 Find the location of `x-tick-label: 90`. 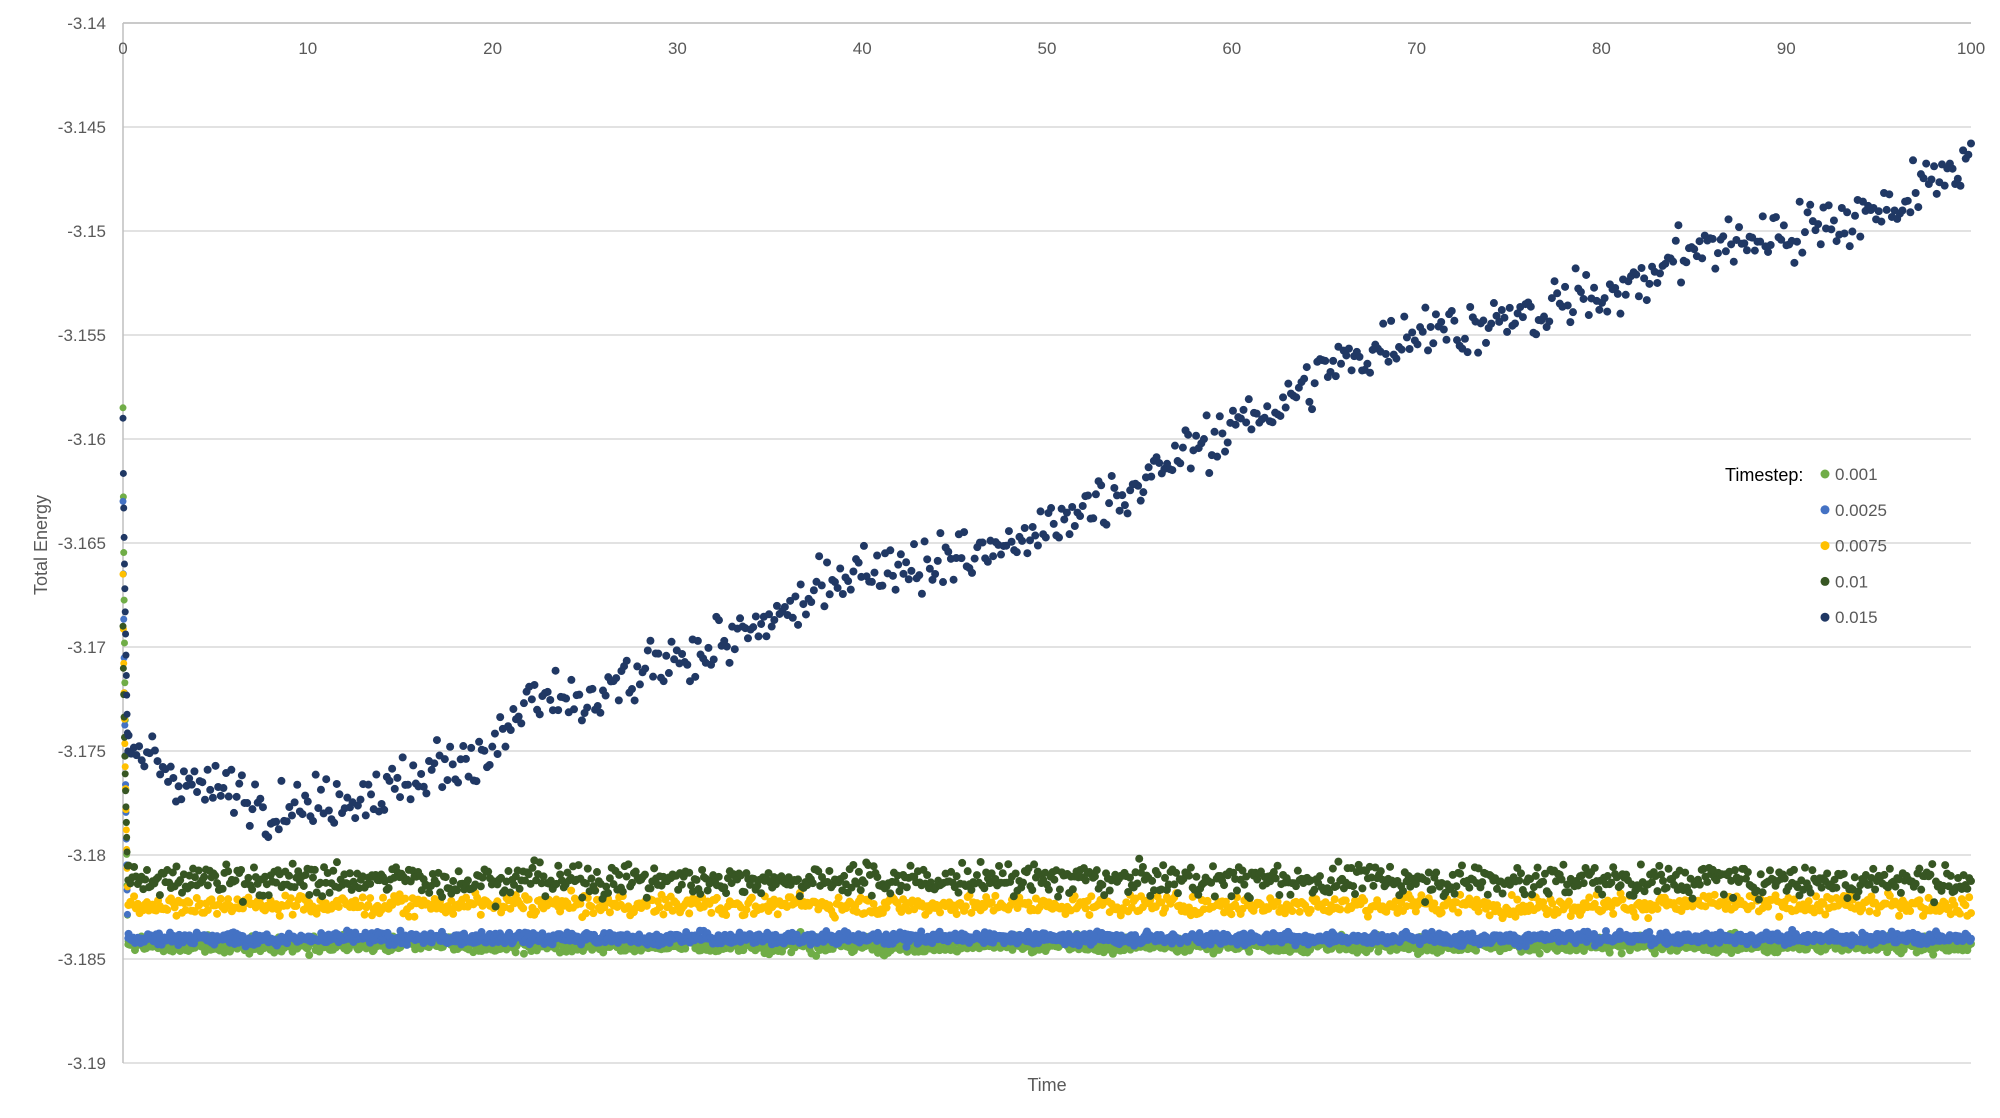

x-tick-label: 90 is located at coordinates (1786, 48).